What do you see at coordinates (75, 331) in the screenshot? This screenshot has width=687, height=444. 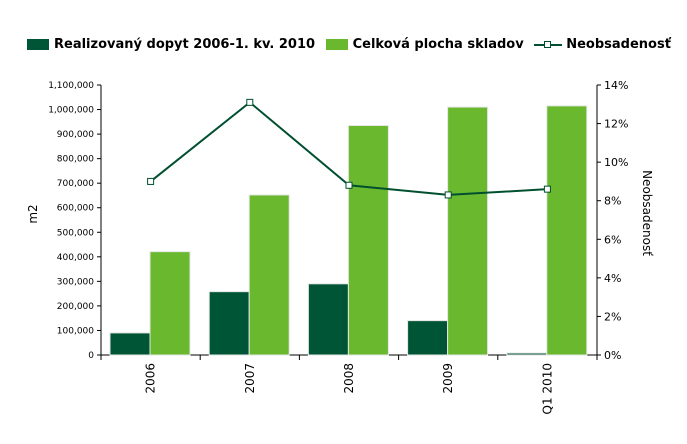 I see `y-tick-label: 100,000` at bounding box center [75, 331].